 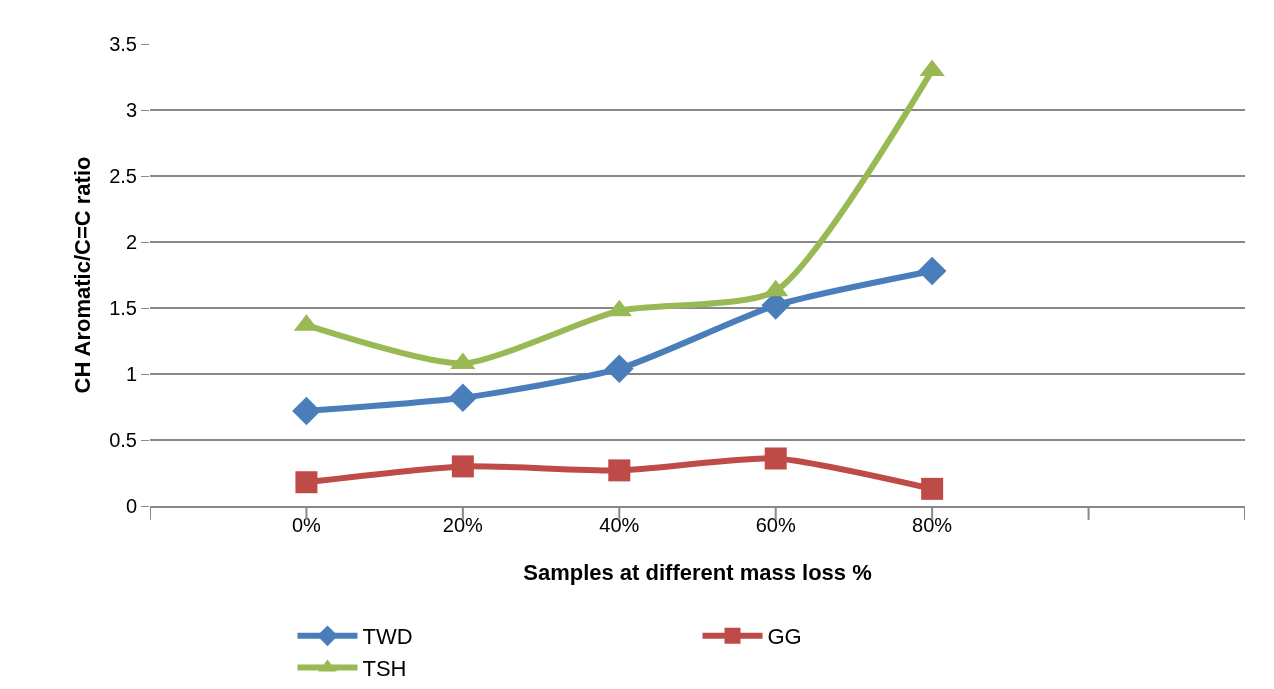 I want to click on legend-label: TSH, so click(x=384, y=668).